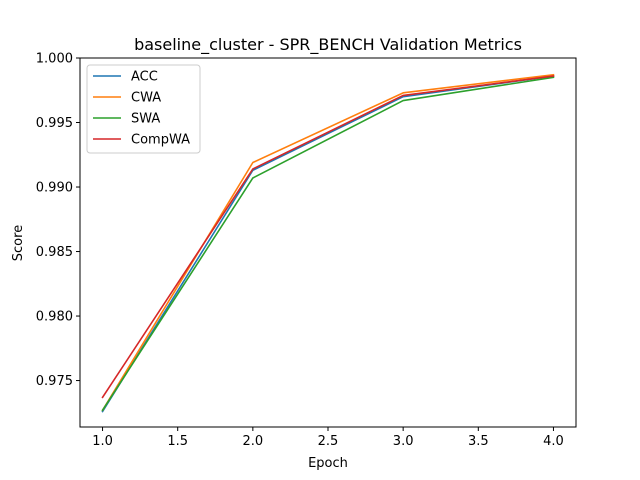  What do you see at coordinates (54, 381) in the screenshot?
I see `y-tick-label: 0.975` at bounding box center [54, 381].